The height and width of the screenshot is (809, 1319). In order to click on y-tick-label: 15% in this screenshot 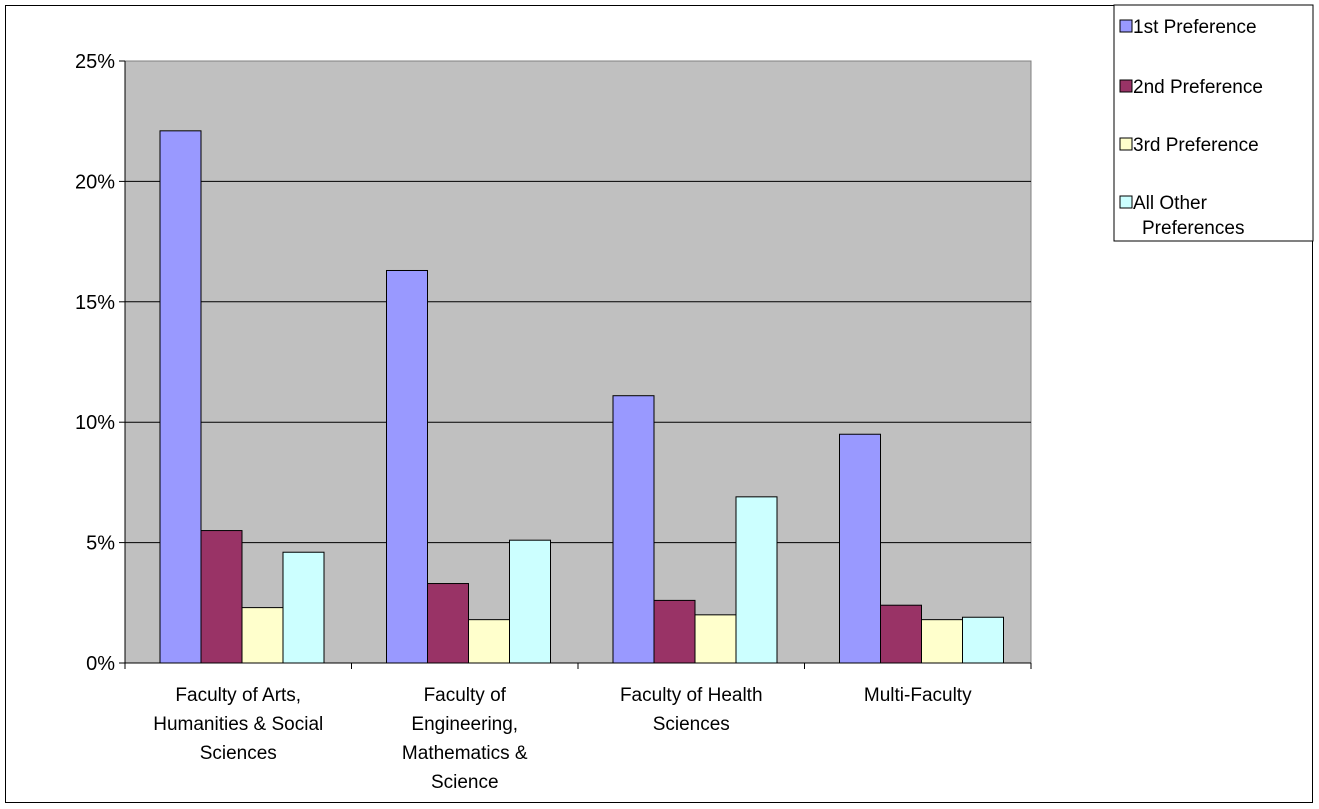, I will do `click(95, 303)`.